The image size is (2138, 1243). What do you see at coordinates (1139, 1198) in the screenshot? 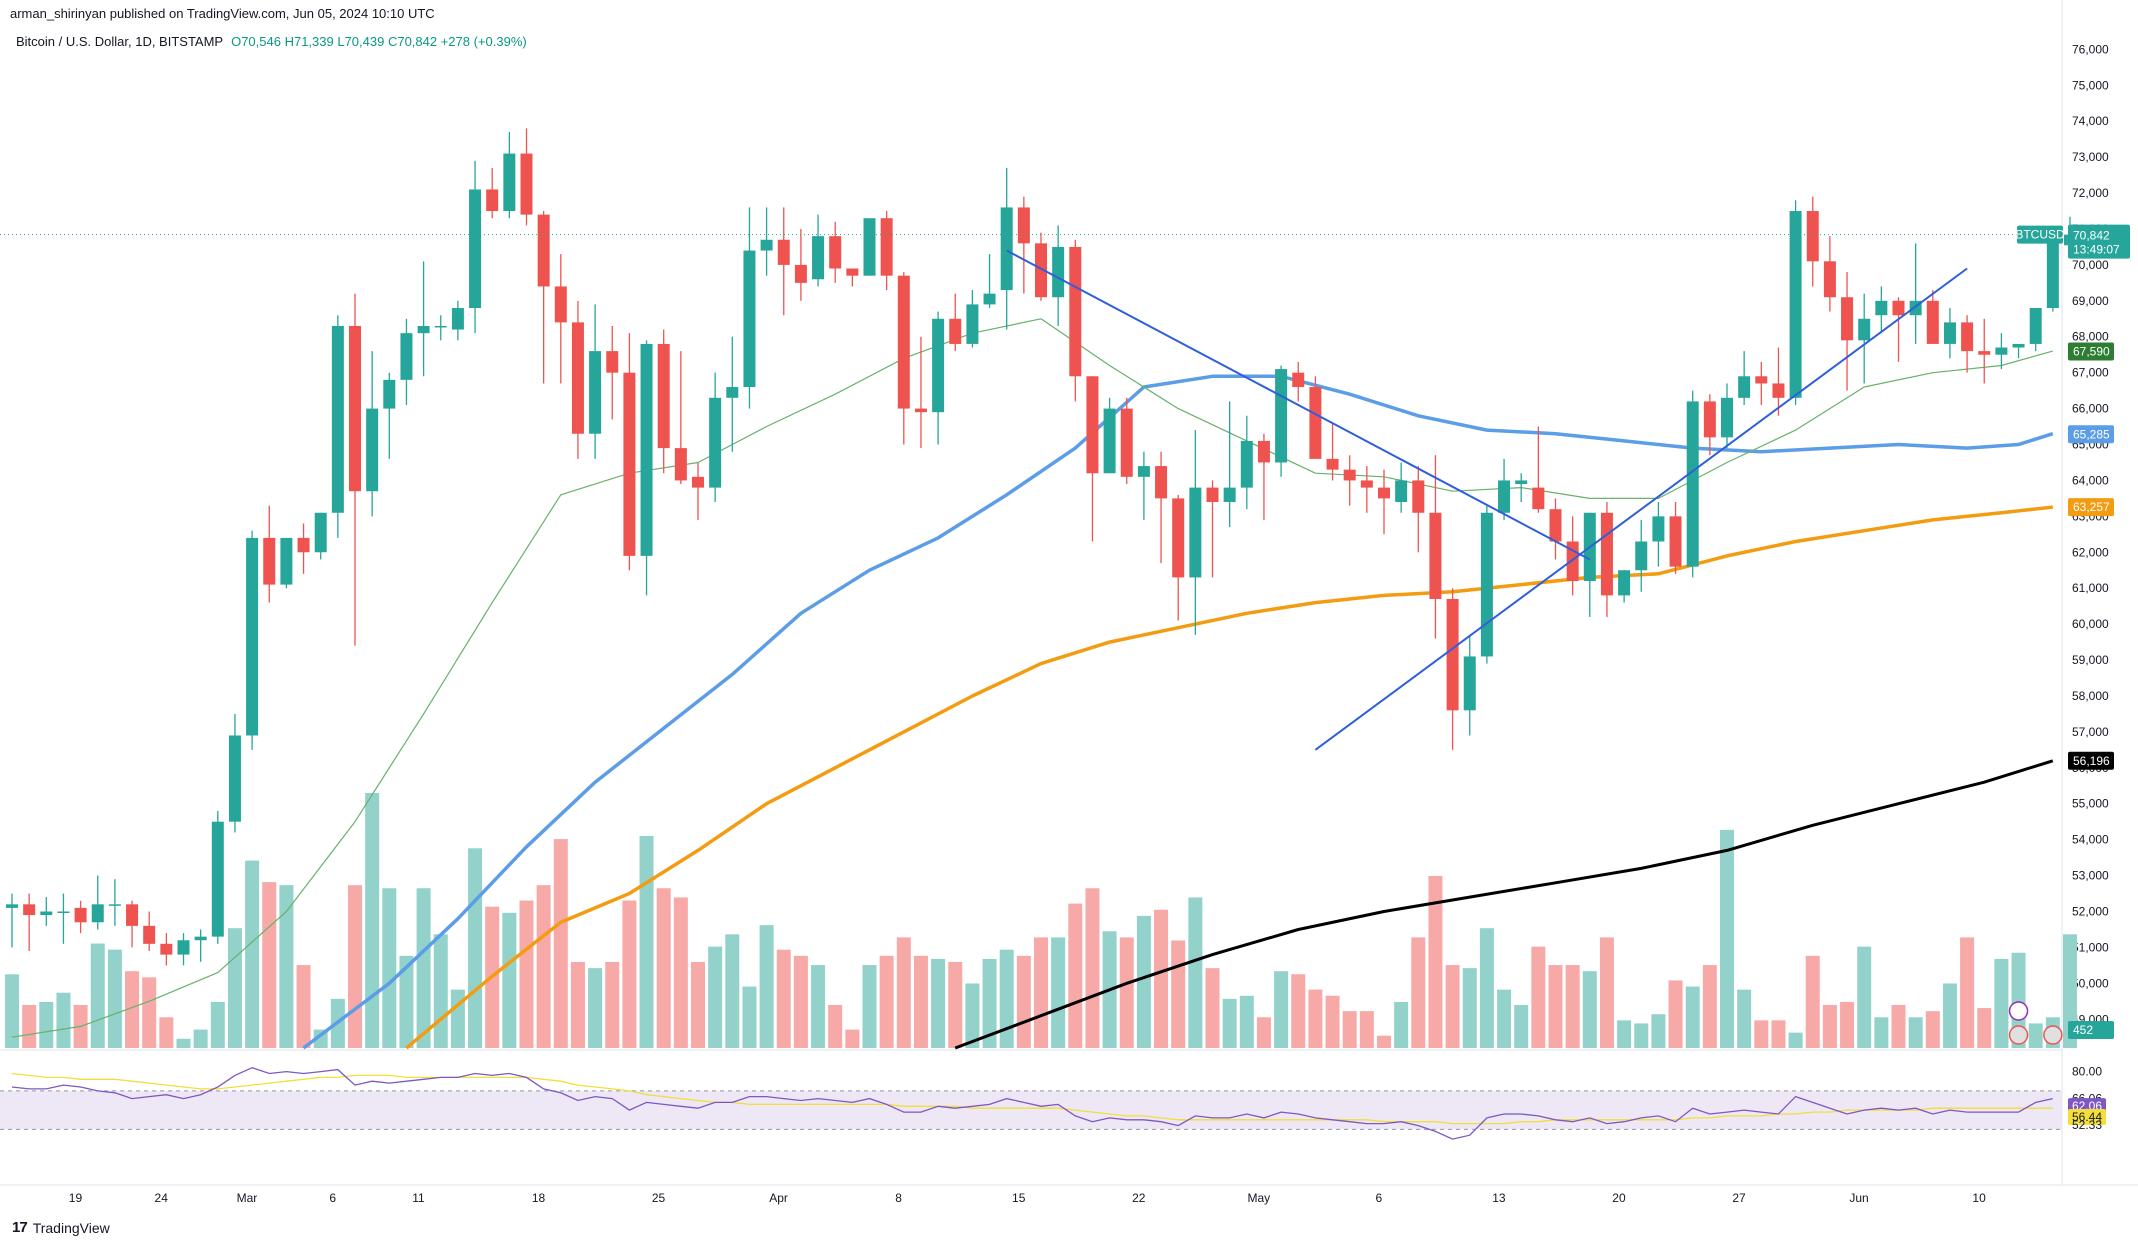
I see `time-tick-label: 22` at bounding box center [1139, 1198].